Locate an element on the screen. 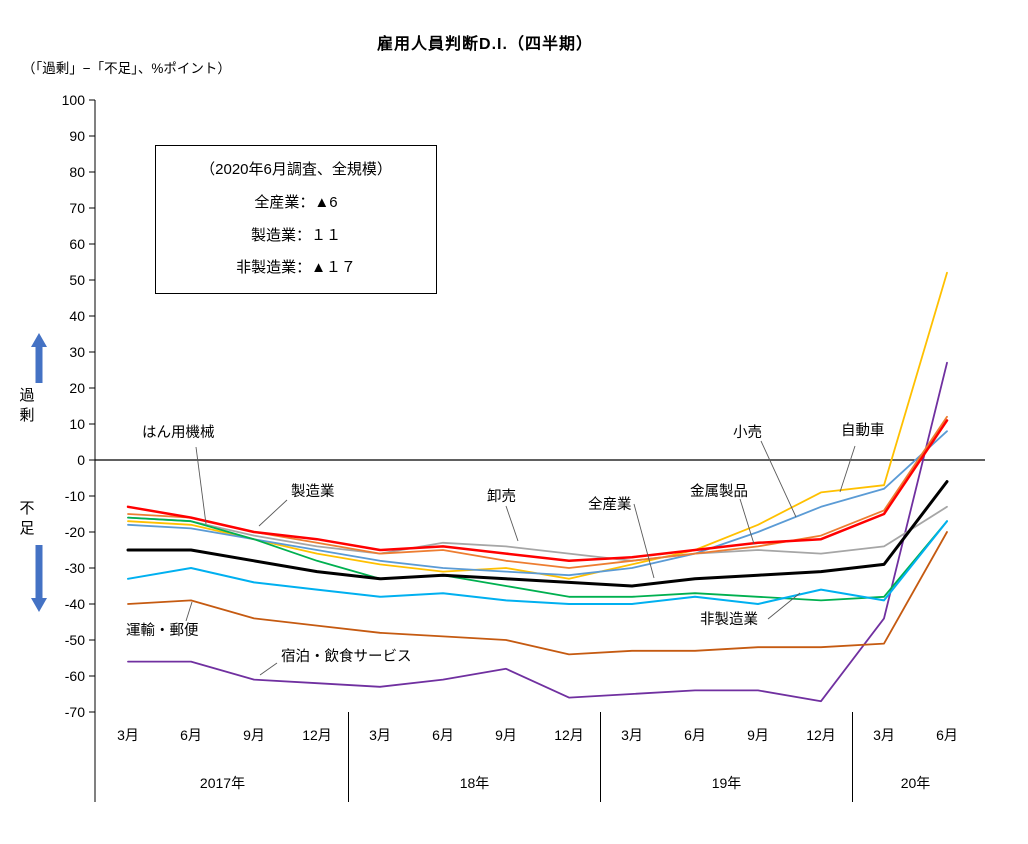 The width and height of the screenshot is (1028, 844). series-label-leader-manufacturing is located at coordinates (273, 513).